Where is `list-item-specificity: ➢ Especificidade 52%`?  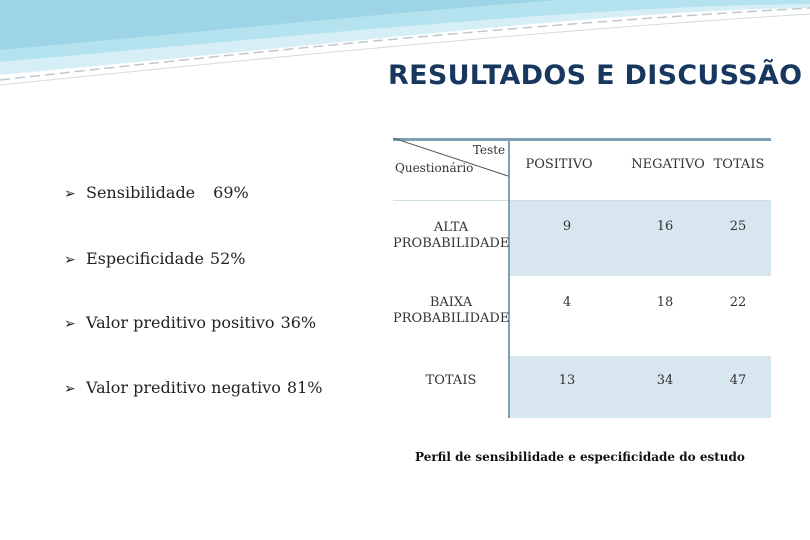
list-item-specificity: ➢ Especificidade 52% is located at coordinates (154, 258).